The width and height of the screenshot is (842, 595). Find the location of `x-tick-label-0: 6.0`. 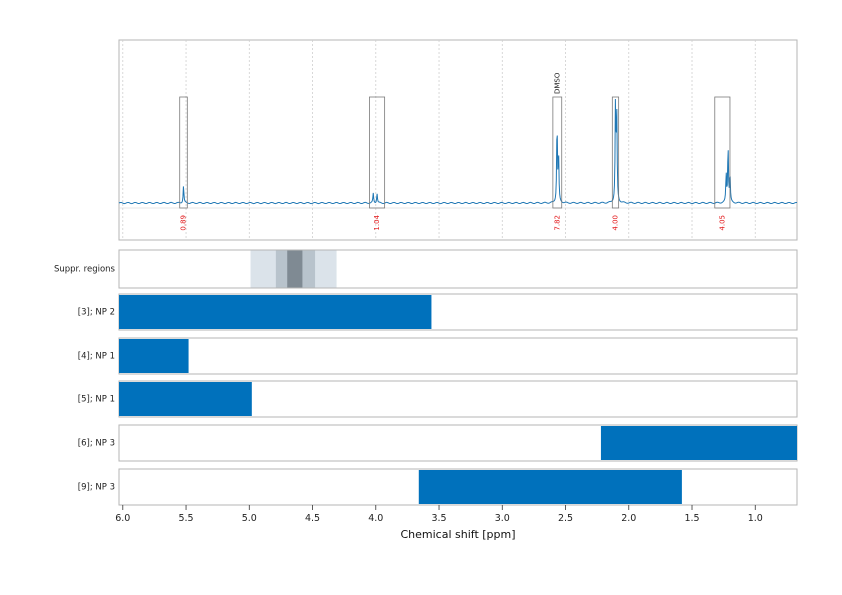

x-tick-label-0: 6.0 is located at coordinates (122, 518).